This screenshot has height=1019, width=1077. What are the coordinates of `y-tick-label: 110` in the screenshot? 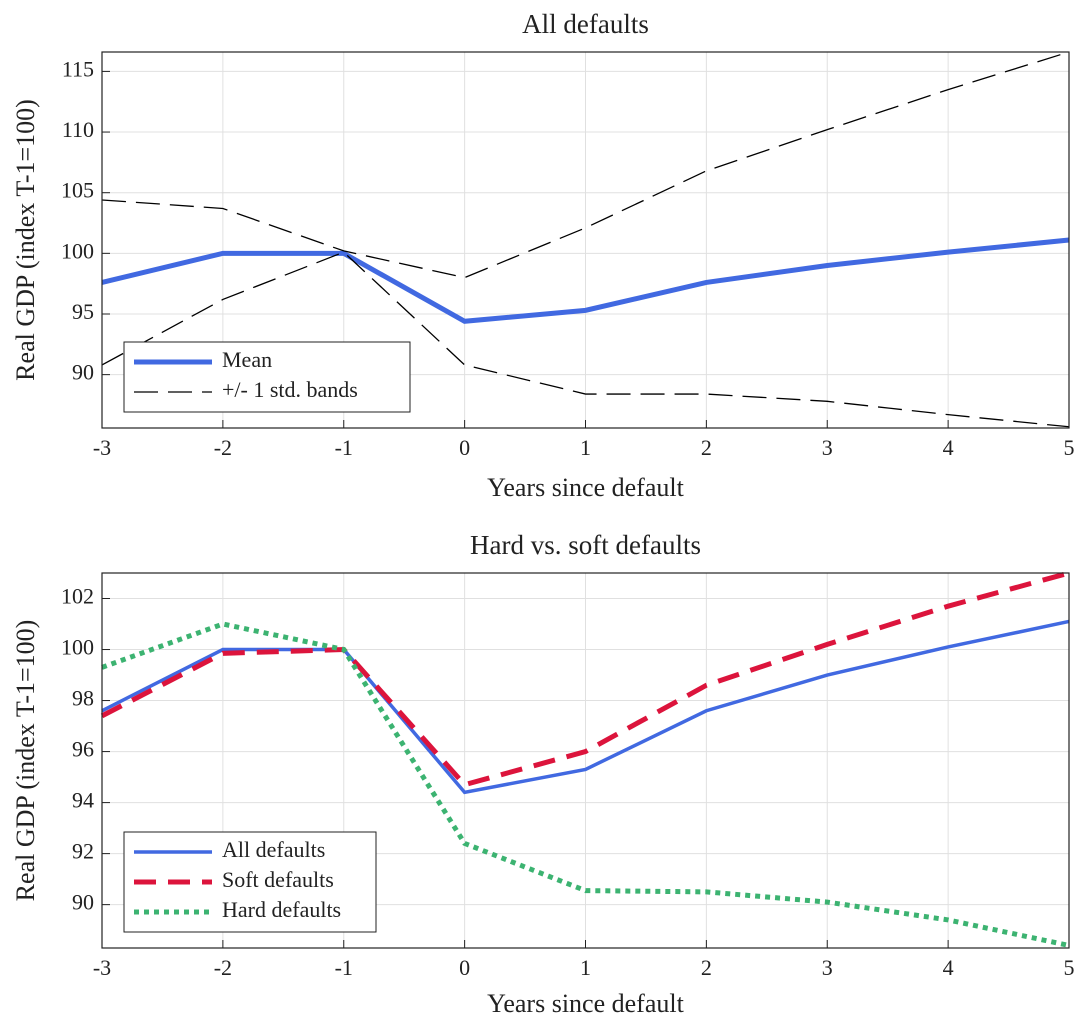 It's located at (78, 129).